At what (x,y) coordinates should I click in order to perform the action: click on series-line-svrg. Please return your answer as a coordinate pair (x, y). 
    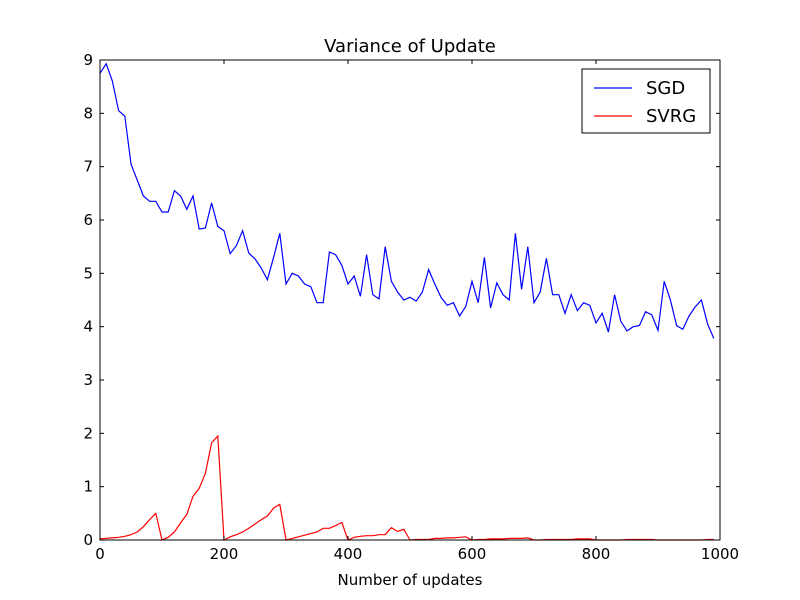
    Looking at the image, I should click on (406, 487).